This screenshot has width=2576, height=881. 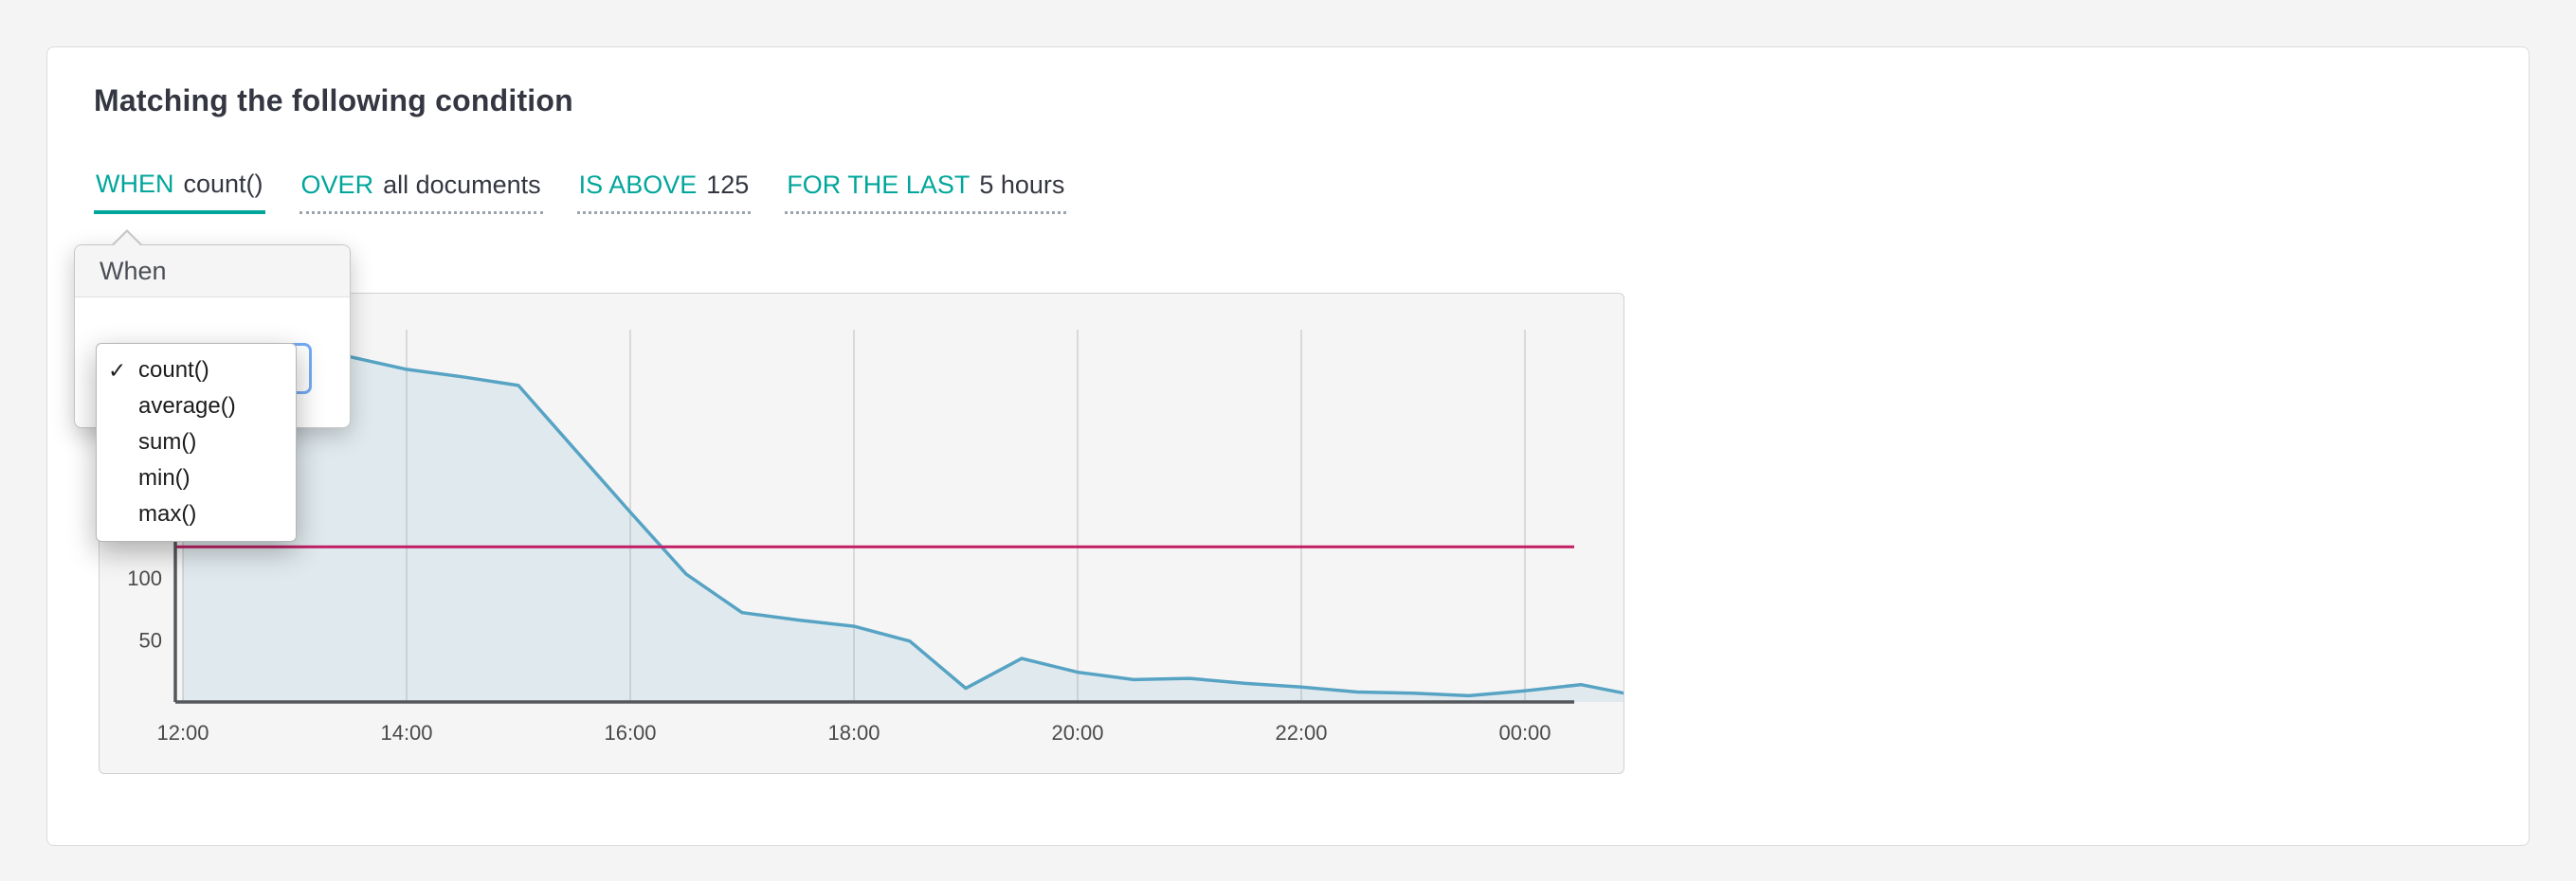 What do you see at coordinates (182, 733) in the screenshot?
I see `svg-text: 12:00` at bounding box center [182, 733].